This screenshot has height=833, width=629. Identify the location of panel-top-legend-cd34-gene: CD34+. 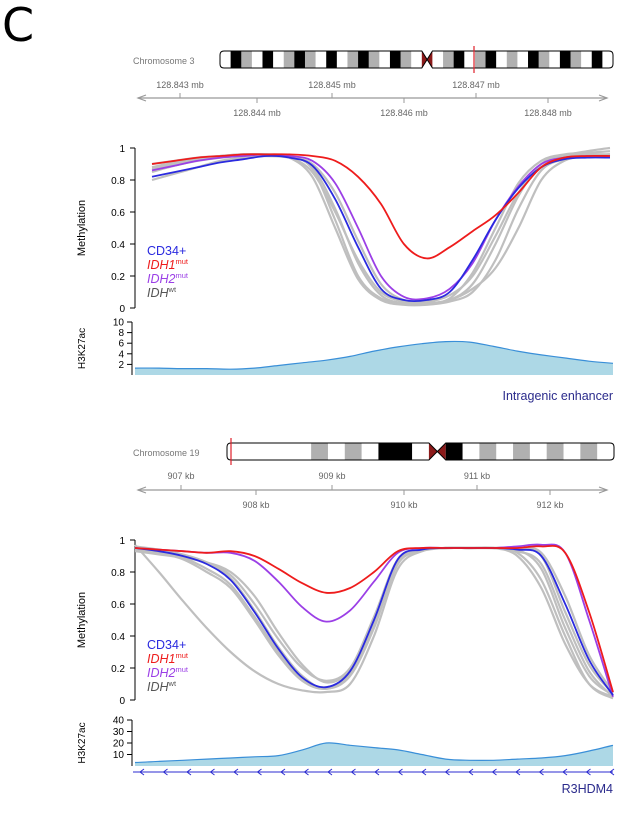
(166, 251).